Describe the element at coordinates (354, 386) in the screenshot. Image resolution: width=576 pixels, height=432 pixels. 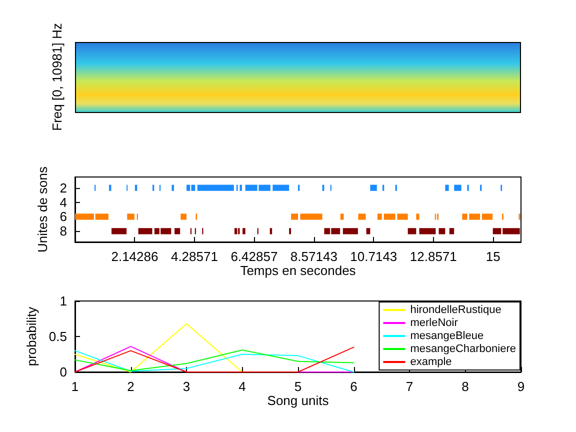
I see `x-tick-label: 6` at that location.